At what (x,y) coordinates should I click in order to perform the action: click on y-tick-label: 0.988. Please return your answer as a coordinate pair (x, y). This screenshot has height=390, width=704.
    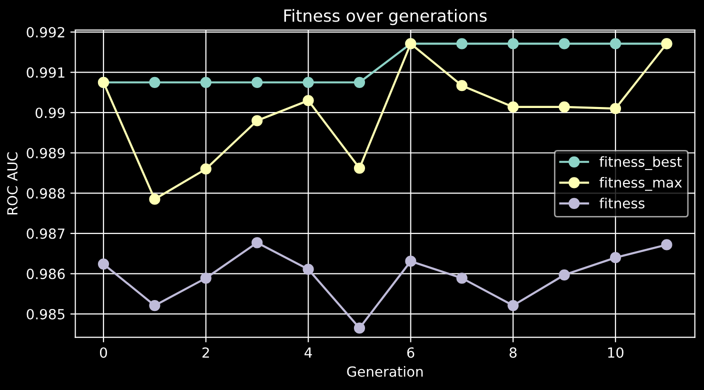
    Looking at the image, I should click on (45, 193).